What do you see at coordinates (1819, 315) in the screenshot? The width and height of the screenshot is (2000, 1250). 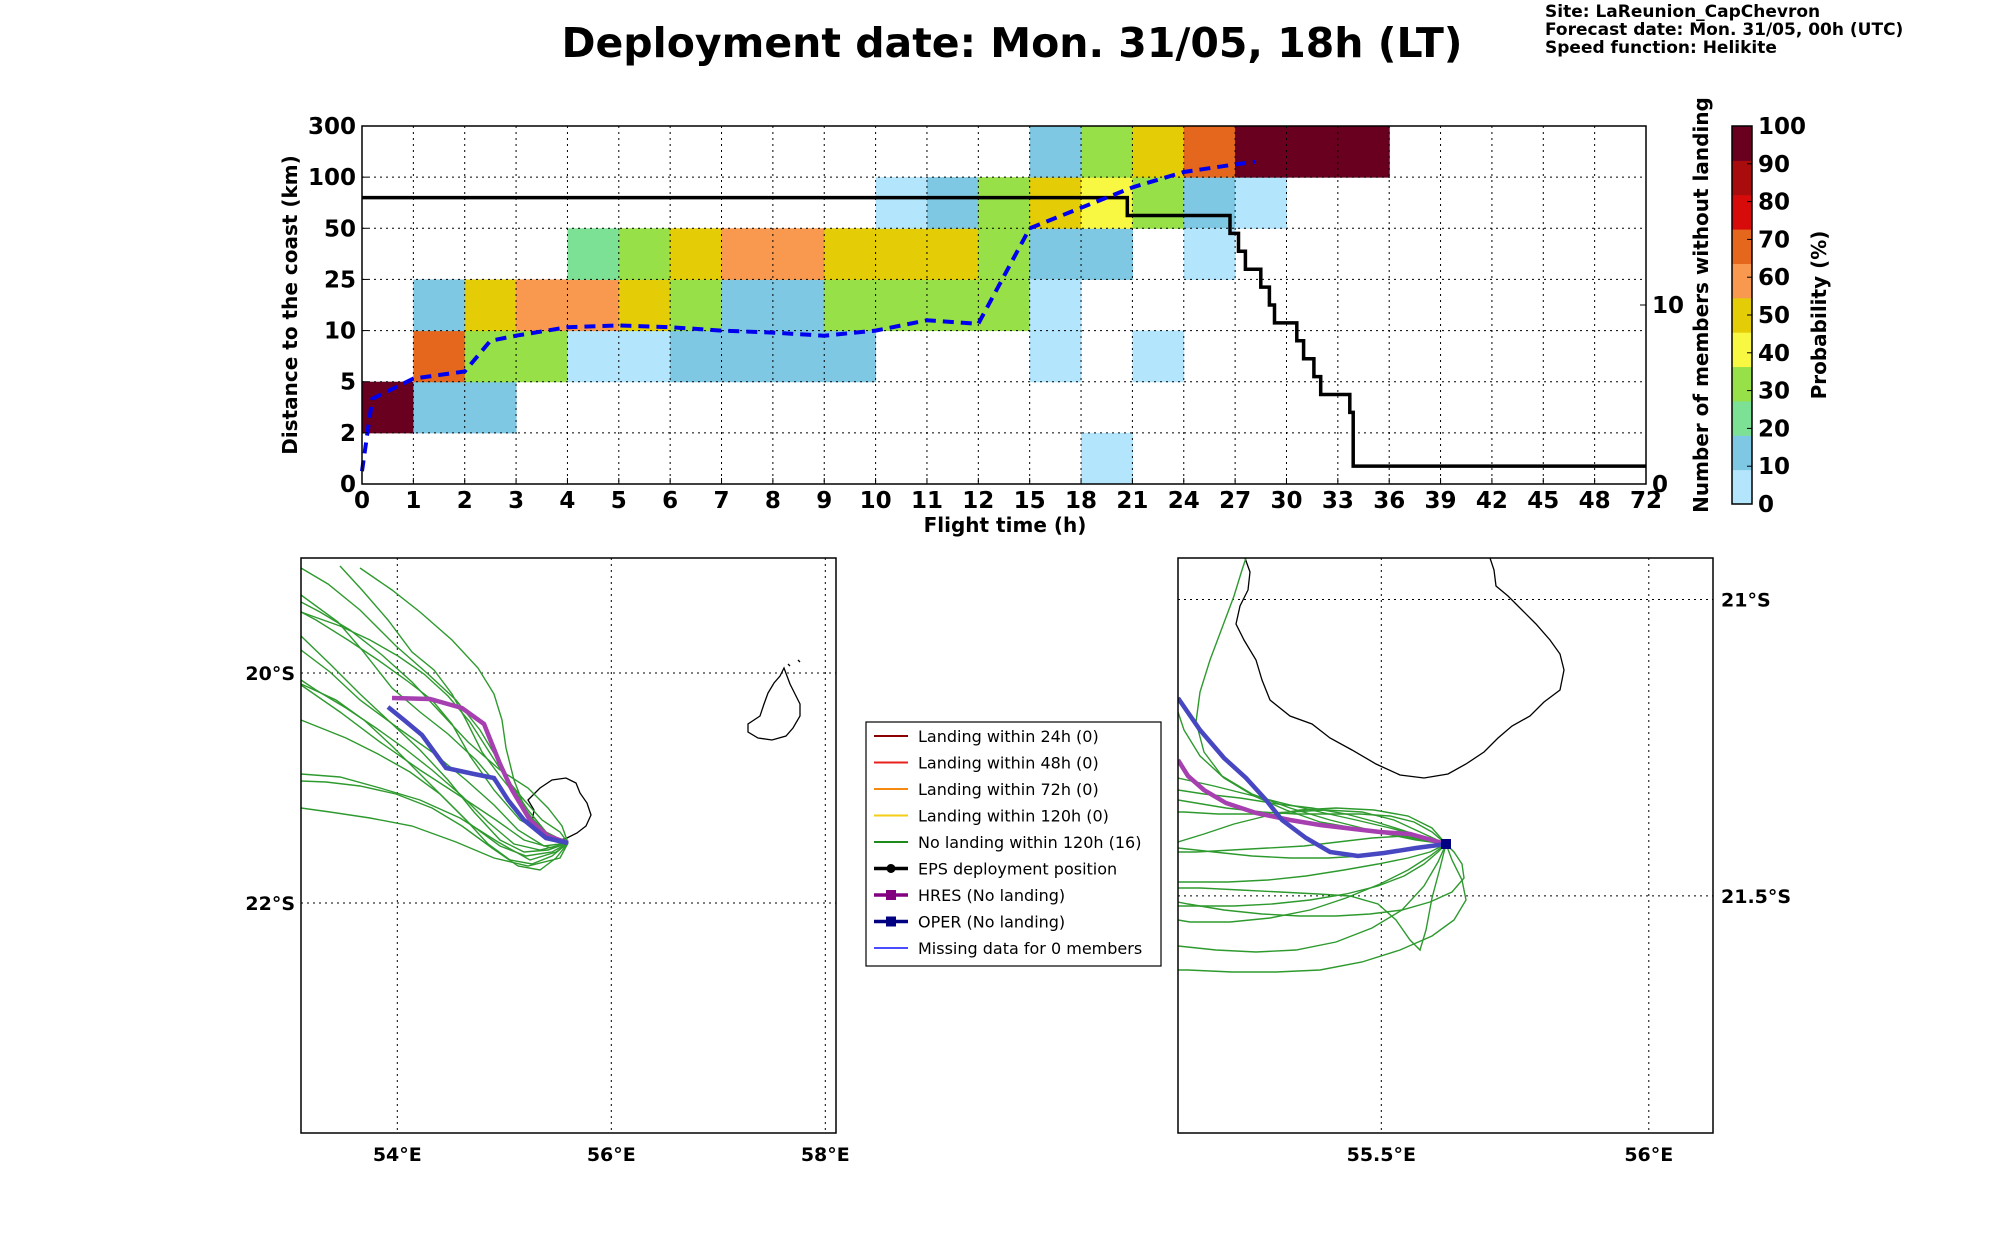 I see `colorbar-label: Probability (%)` at bounding box center [1819, 315].